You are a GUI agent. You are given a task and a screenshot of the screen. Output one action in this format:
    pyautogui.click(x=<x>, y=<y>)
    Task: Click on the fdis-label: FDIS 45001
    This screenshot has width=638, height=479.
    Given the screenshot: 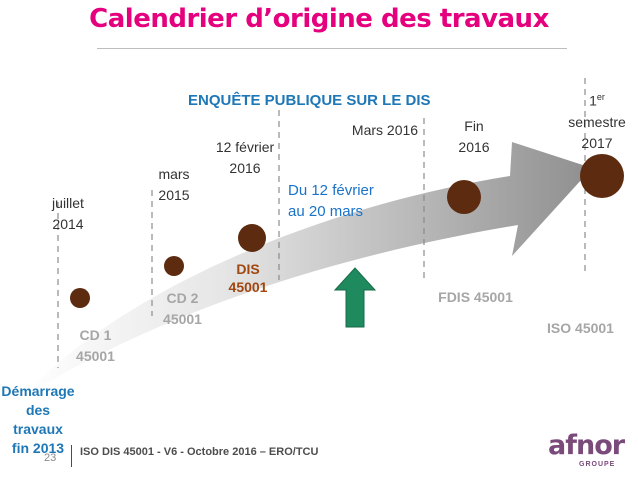 What is the action you would take?
    pyautogui.click(x=475, y=297)
    